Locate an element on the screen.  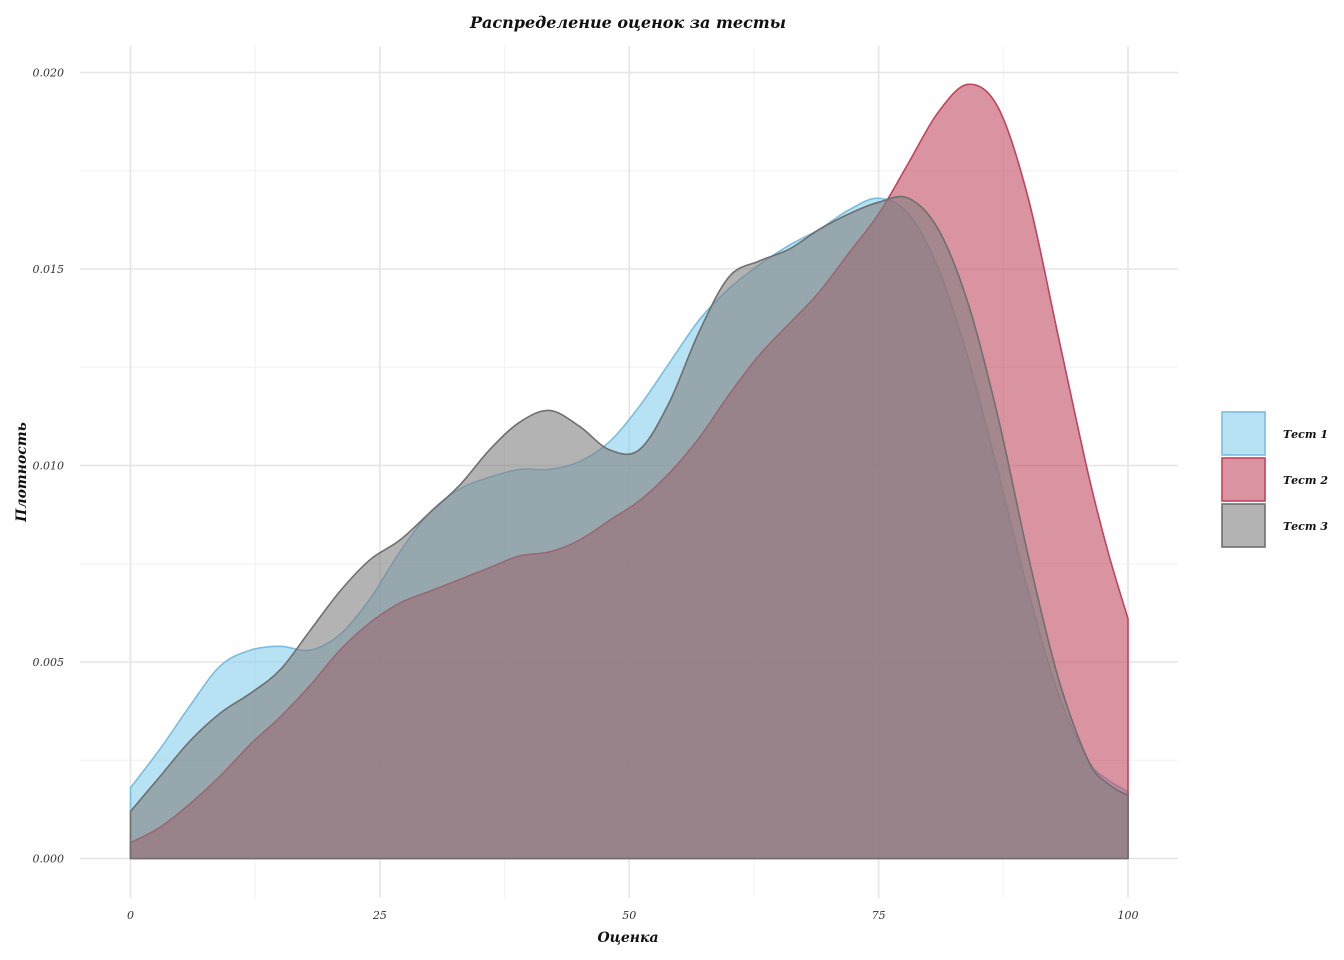
legend-label-3: Тест 3 is located at coordinates (1305, 526).